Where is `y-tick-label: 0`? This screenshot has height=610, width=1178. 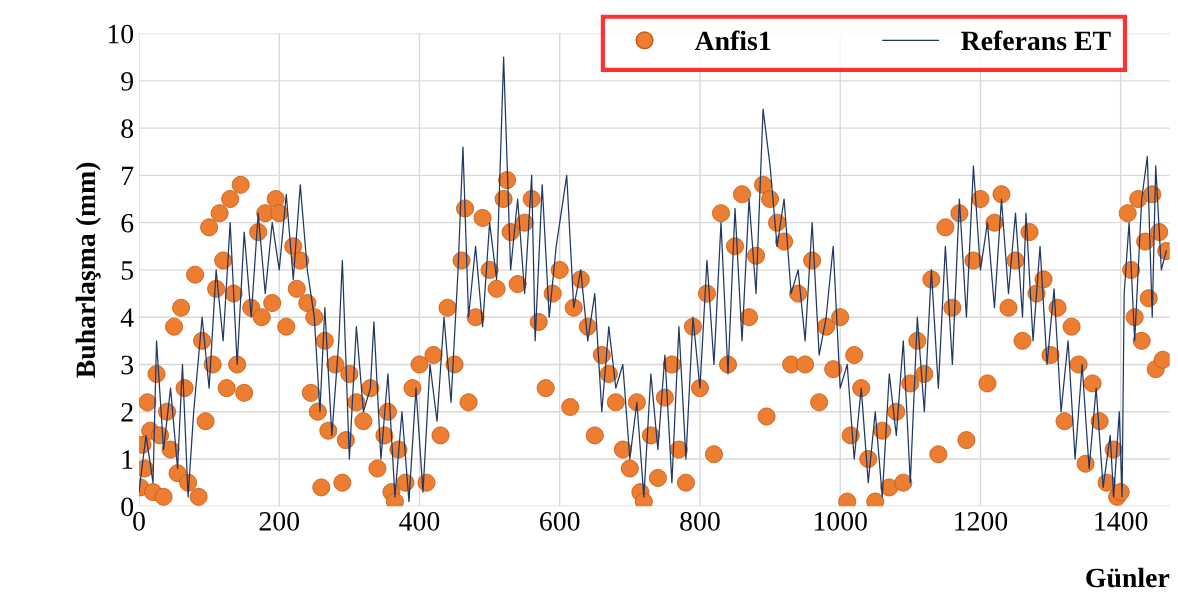 y-tick-label: 0 is located at coordinates (127, 507).